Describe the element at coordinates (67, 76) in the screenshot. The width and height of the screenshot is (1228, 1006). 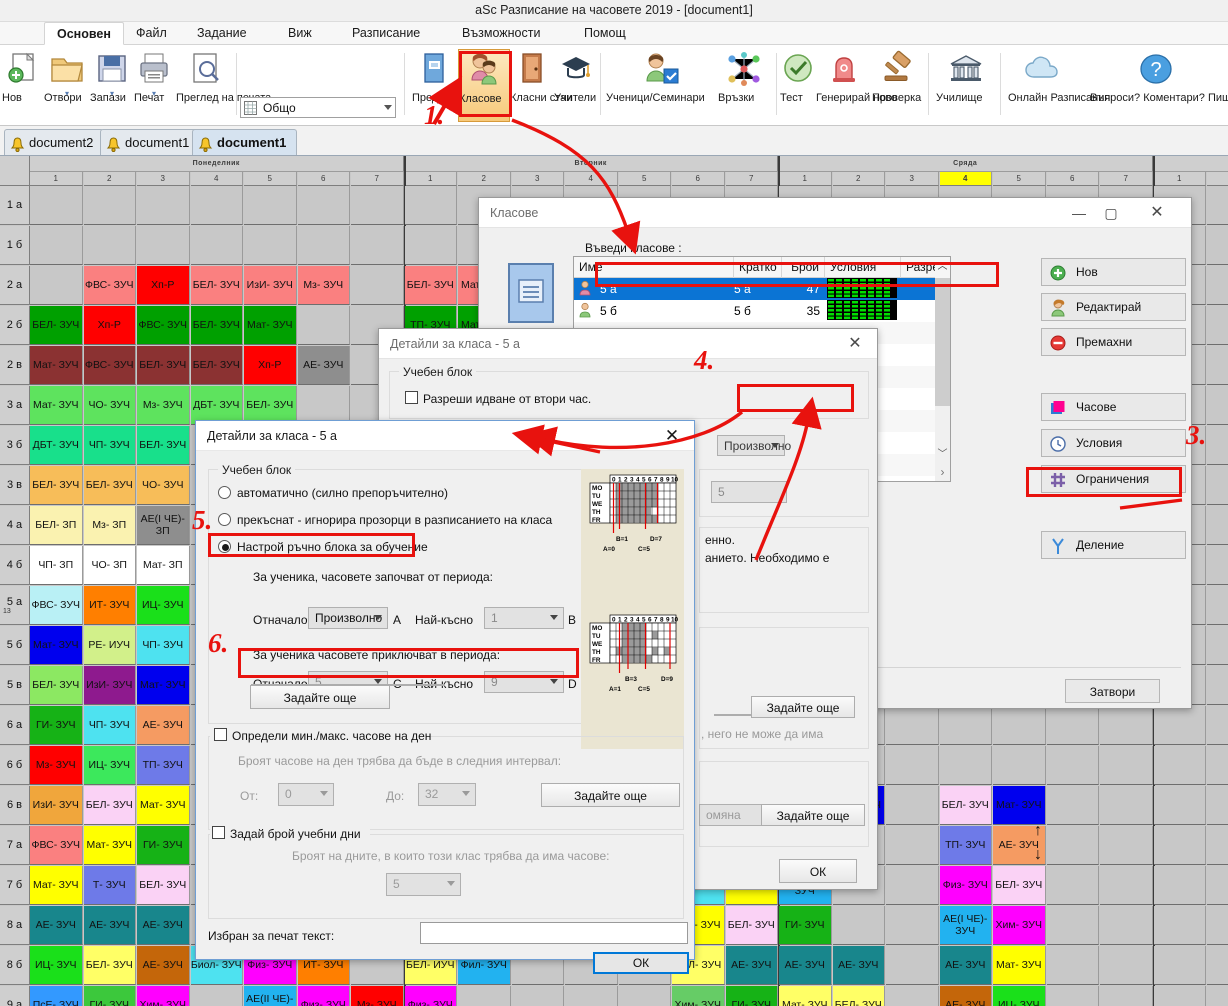
I see `ribbon-button-open: Отвори ▾` at that location.